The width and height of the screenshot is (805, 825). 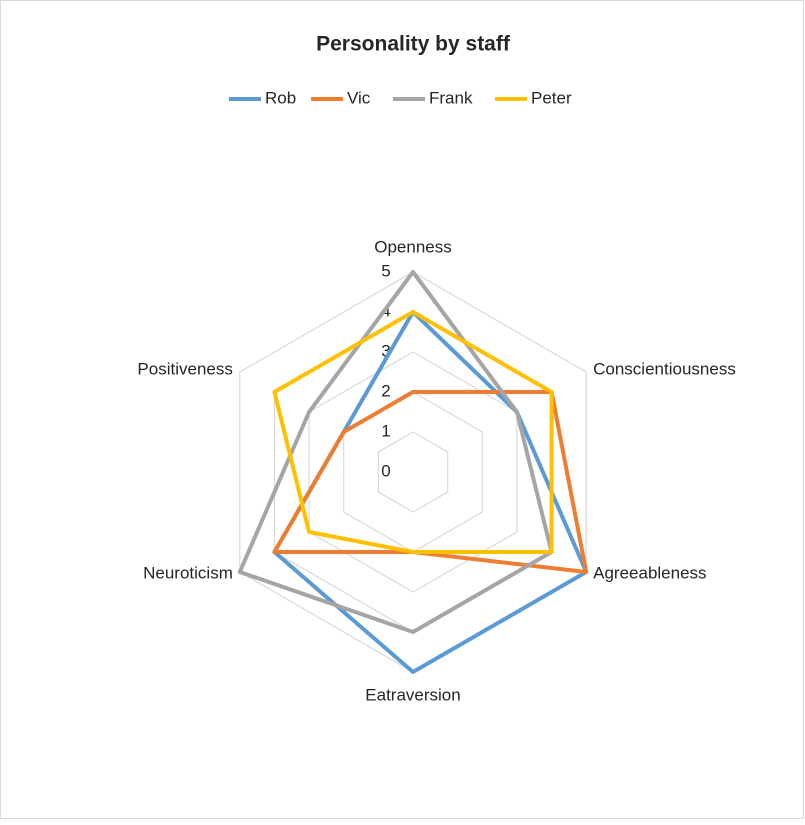 I want to click on category-label: Neuroticism, so click(x=188, y=572).